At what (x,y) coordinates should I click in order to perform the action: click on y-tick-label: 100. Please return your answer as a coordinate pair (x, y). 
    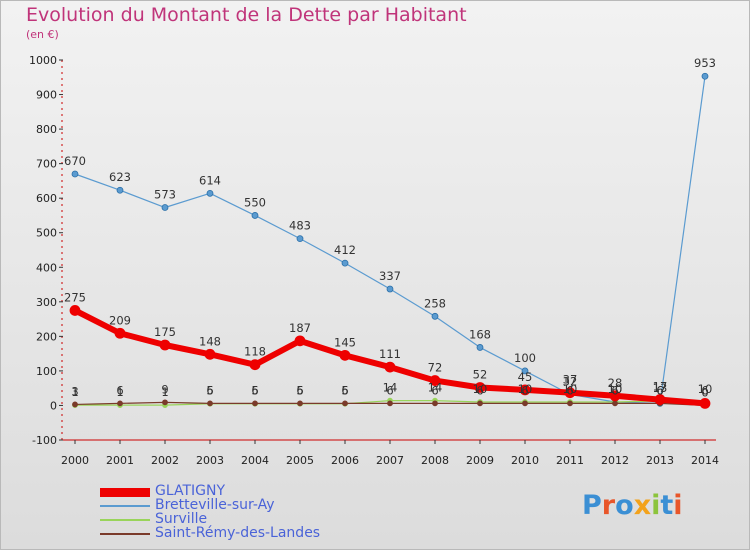
    Looking at the image, I should click on (46, 371).